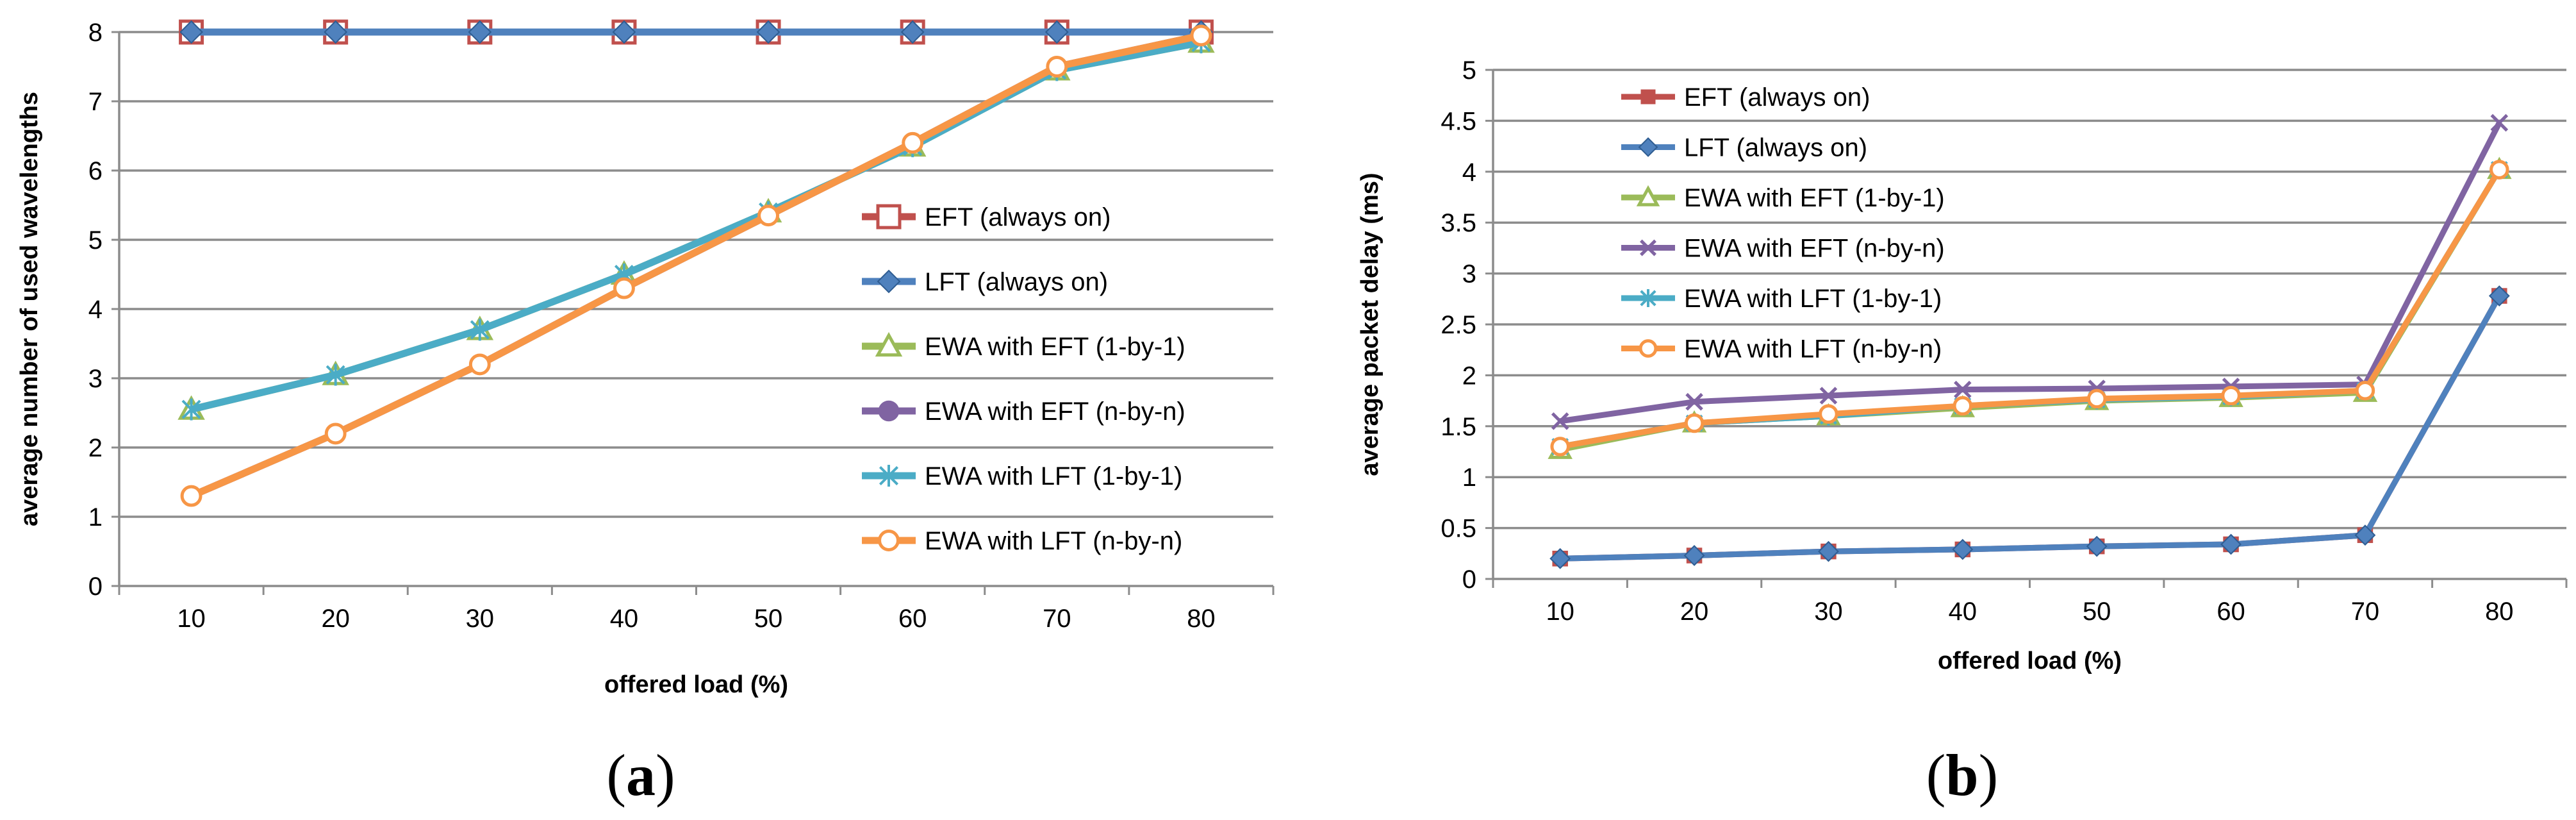 This screenshot has width=2576, height=820. Describe the element at coordinates (1828, 612) in the screenshot. I see `x-tick-label: 30` at that location.